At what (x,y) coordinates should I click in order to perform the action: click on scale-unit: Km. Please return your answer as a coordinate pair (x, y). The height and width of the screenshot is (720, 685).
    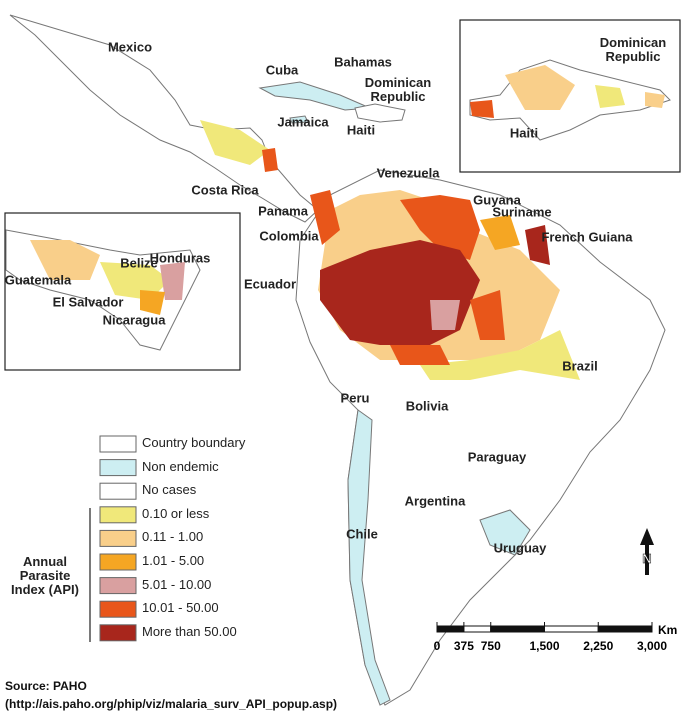
    Looking at the image, I should click on (667, 630).